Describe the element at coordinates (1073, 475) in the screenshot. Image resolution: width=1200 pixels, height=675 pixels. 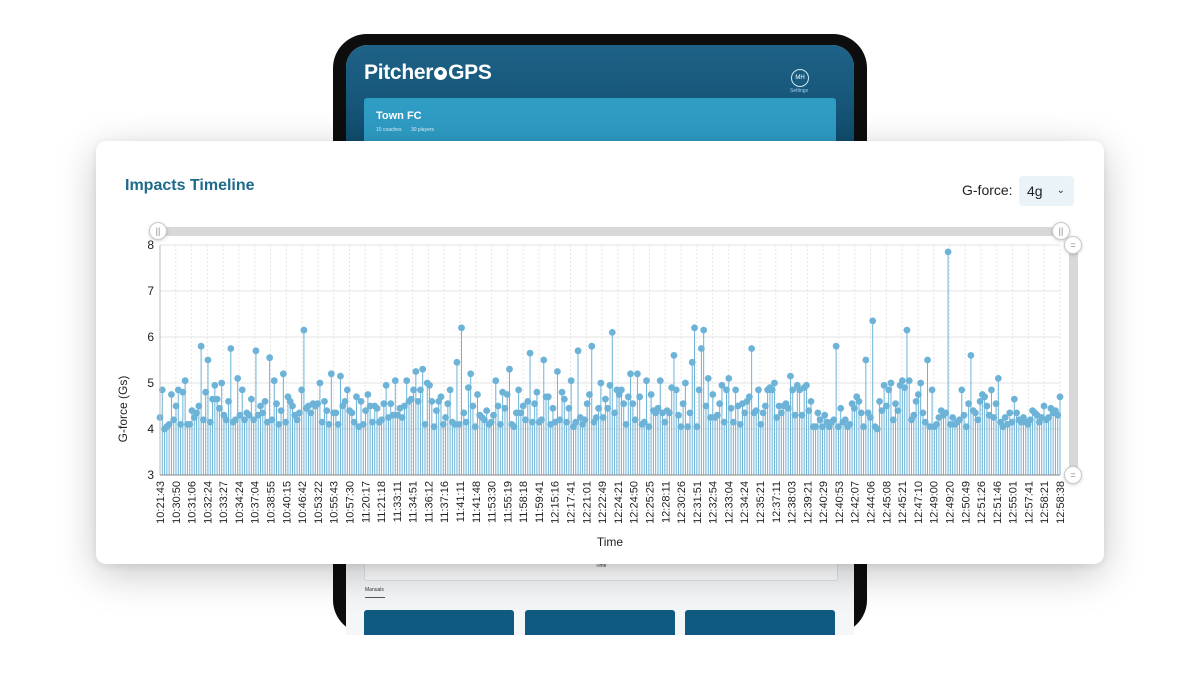
I see `vertical-handle-bottom: =` at that location.